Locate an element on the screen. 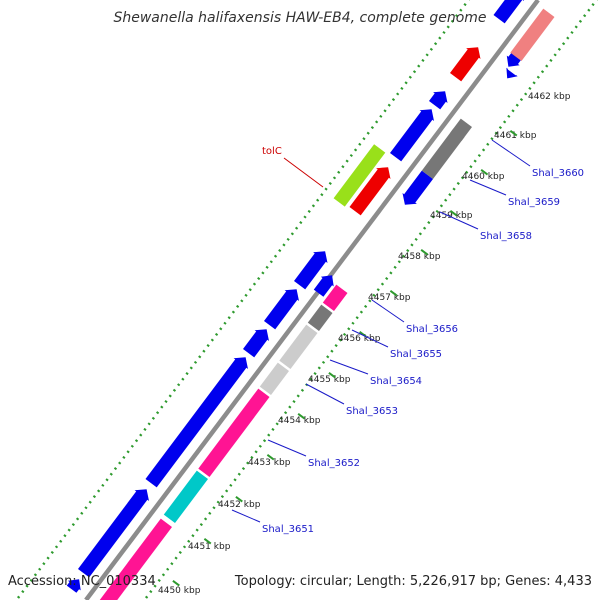 The image size is (600, 600). red-gene-arrow is located at coordinates (465, 64).